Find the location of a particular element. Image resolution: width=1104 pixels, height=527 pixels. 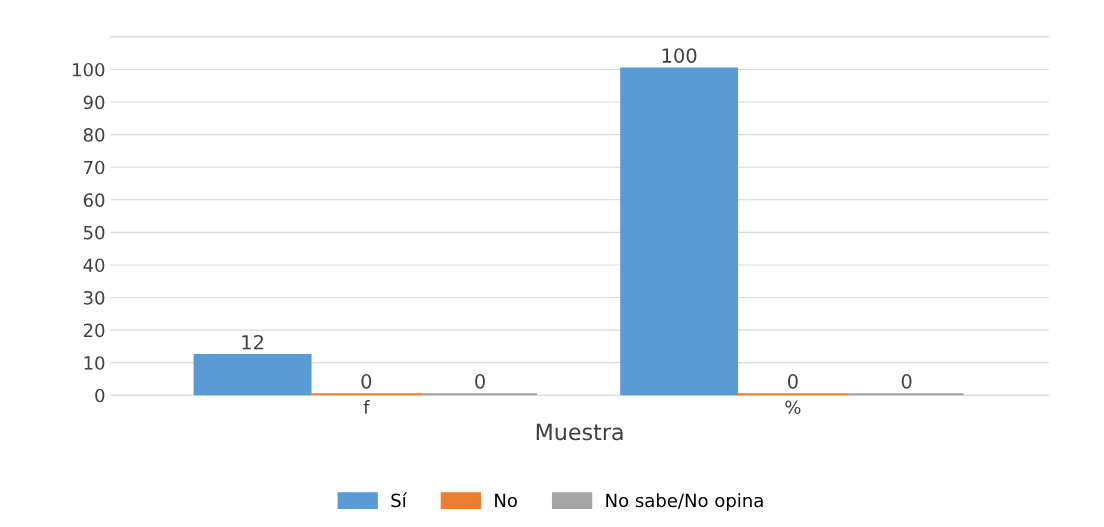

y-tick-label: 20 is located at coordinates (94, 330).